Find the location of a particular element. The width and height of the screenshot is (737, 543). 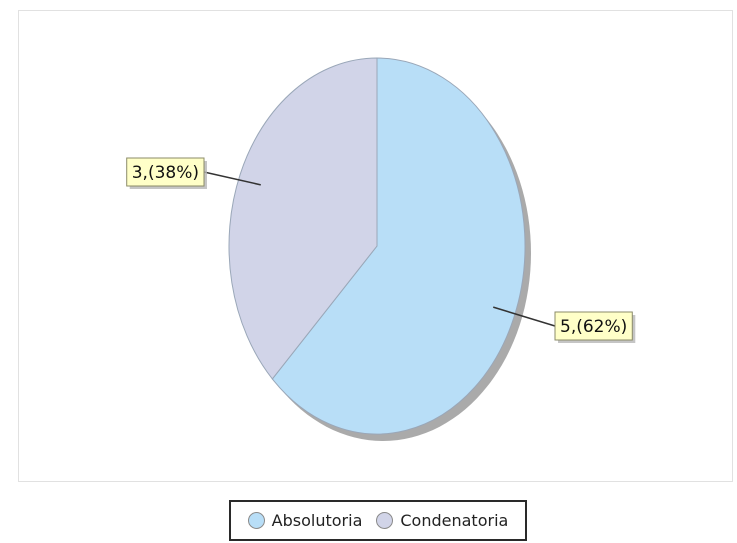

data-label-box-condenatoria is located at coordinates (165, 172).